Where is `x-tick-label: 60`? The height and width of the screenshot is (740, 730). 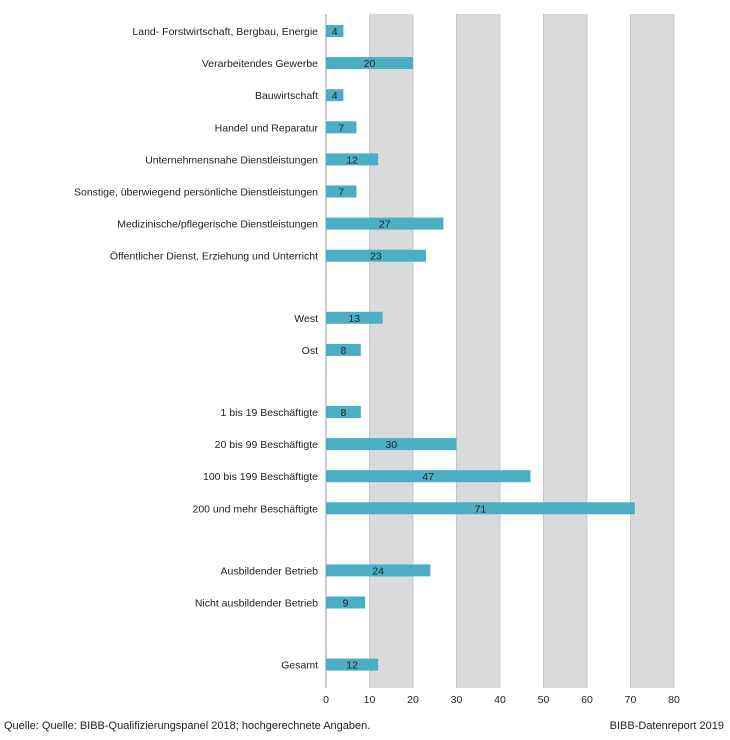 x-tick-label: 60 is located at coordinates (587, 700).